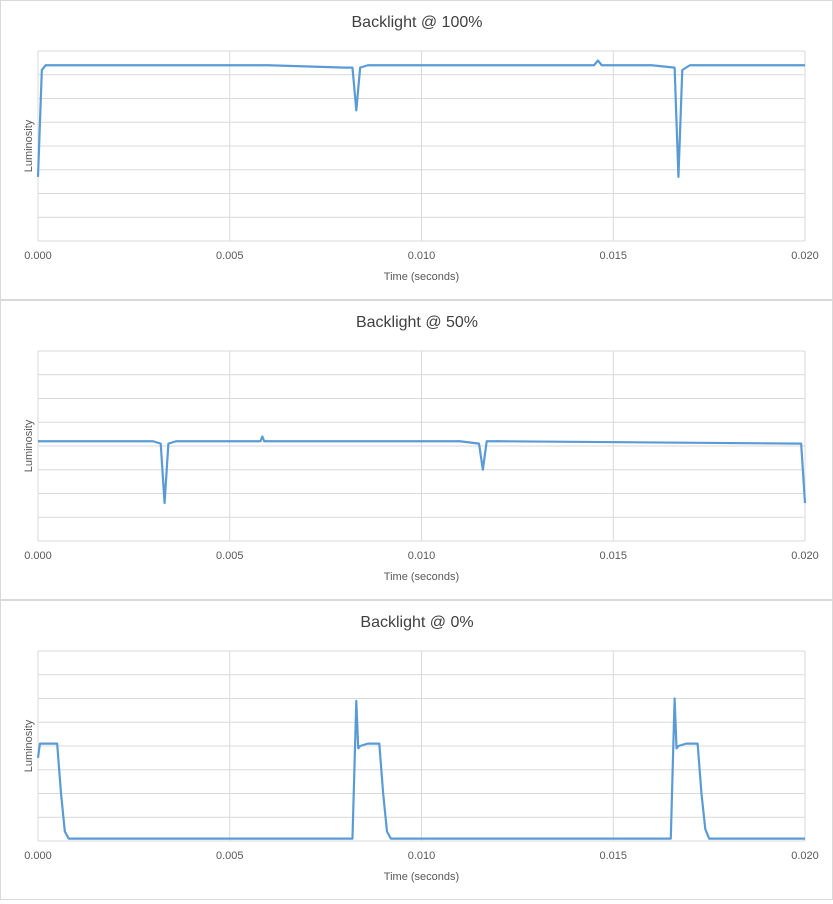 Image resolution: width=833 pixels, height=904 pixels. Describe the element at coordinates (417, 22) in the screenshot. I see `chart-title: Backlight @ 100%` at that location.